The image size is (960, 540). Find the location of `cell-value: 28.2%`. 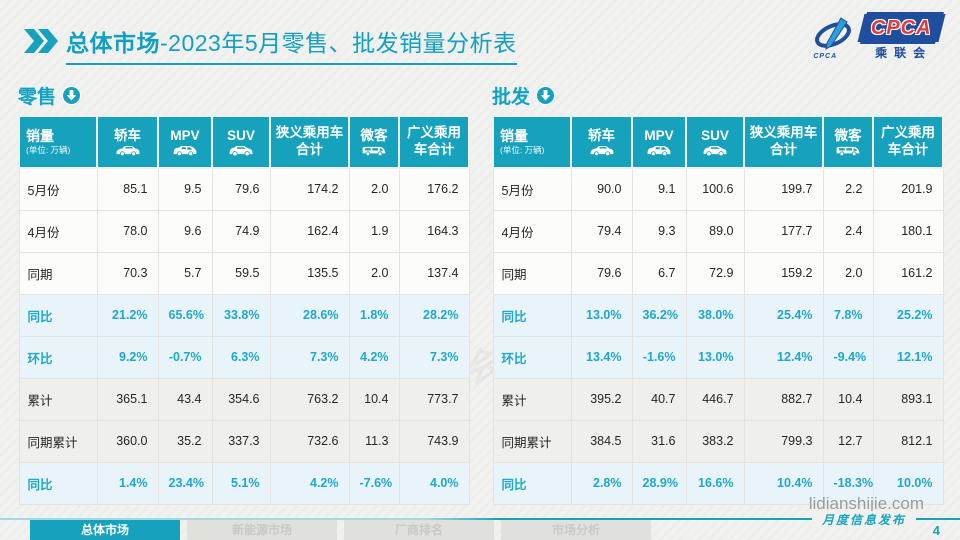

cell-value: 28.2% is located at coordinates (434, 315).